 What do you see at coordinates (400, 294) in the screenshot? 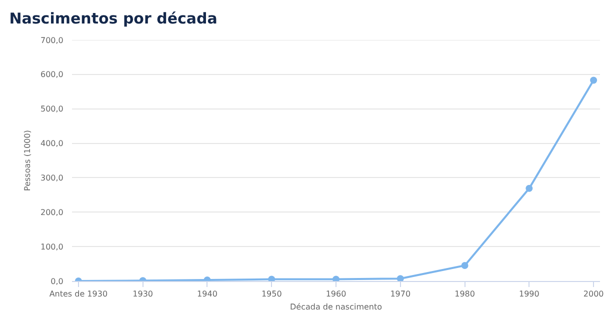
I see `x-tick-label: 1970` at bounding box center [400, 294].